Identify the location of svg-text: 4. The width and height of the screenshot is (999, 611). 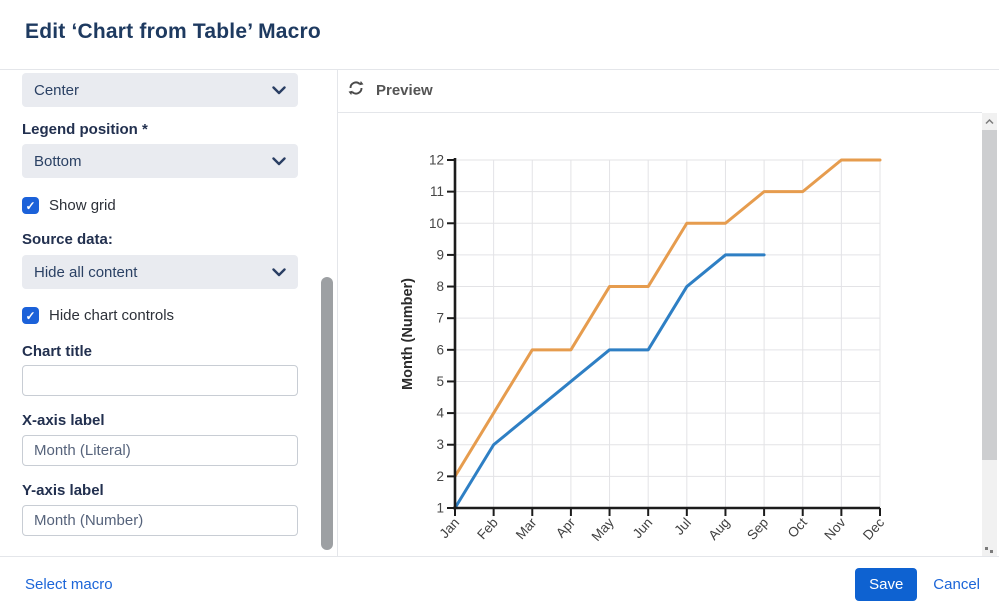
(440, 413).